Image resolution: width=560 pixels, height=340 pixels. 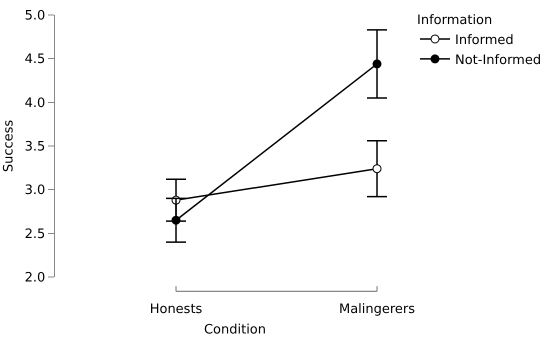 I want to click on y-tick-label: 2.5, so click(x=35, y=234).